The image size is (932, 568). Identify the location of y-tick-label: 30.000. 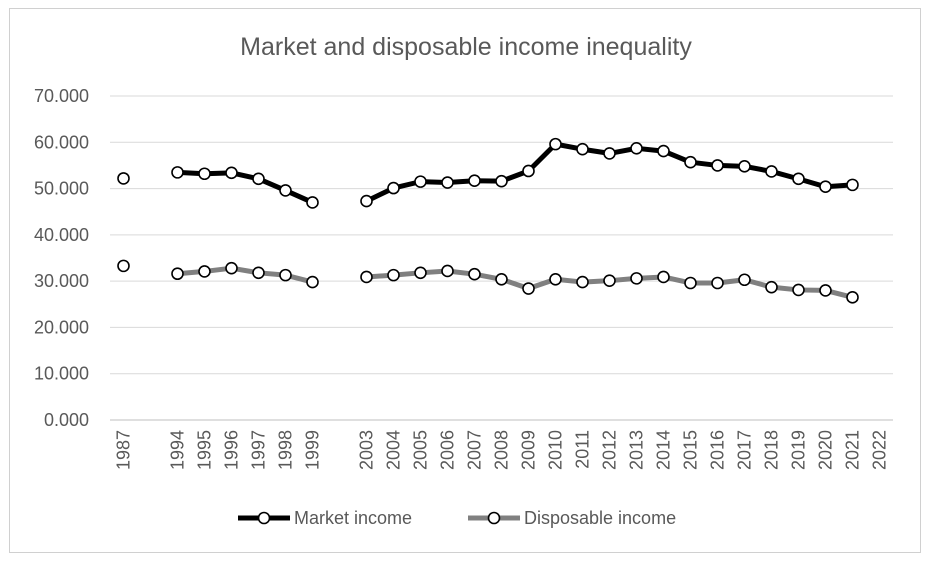
(61, 281).